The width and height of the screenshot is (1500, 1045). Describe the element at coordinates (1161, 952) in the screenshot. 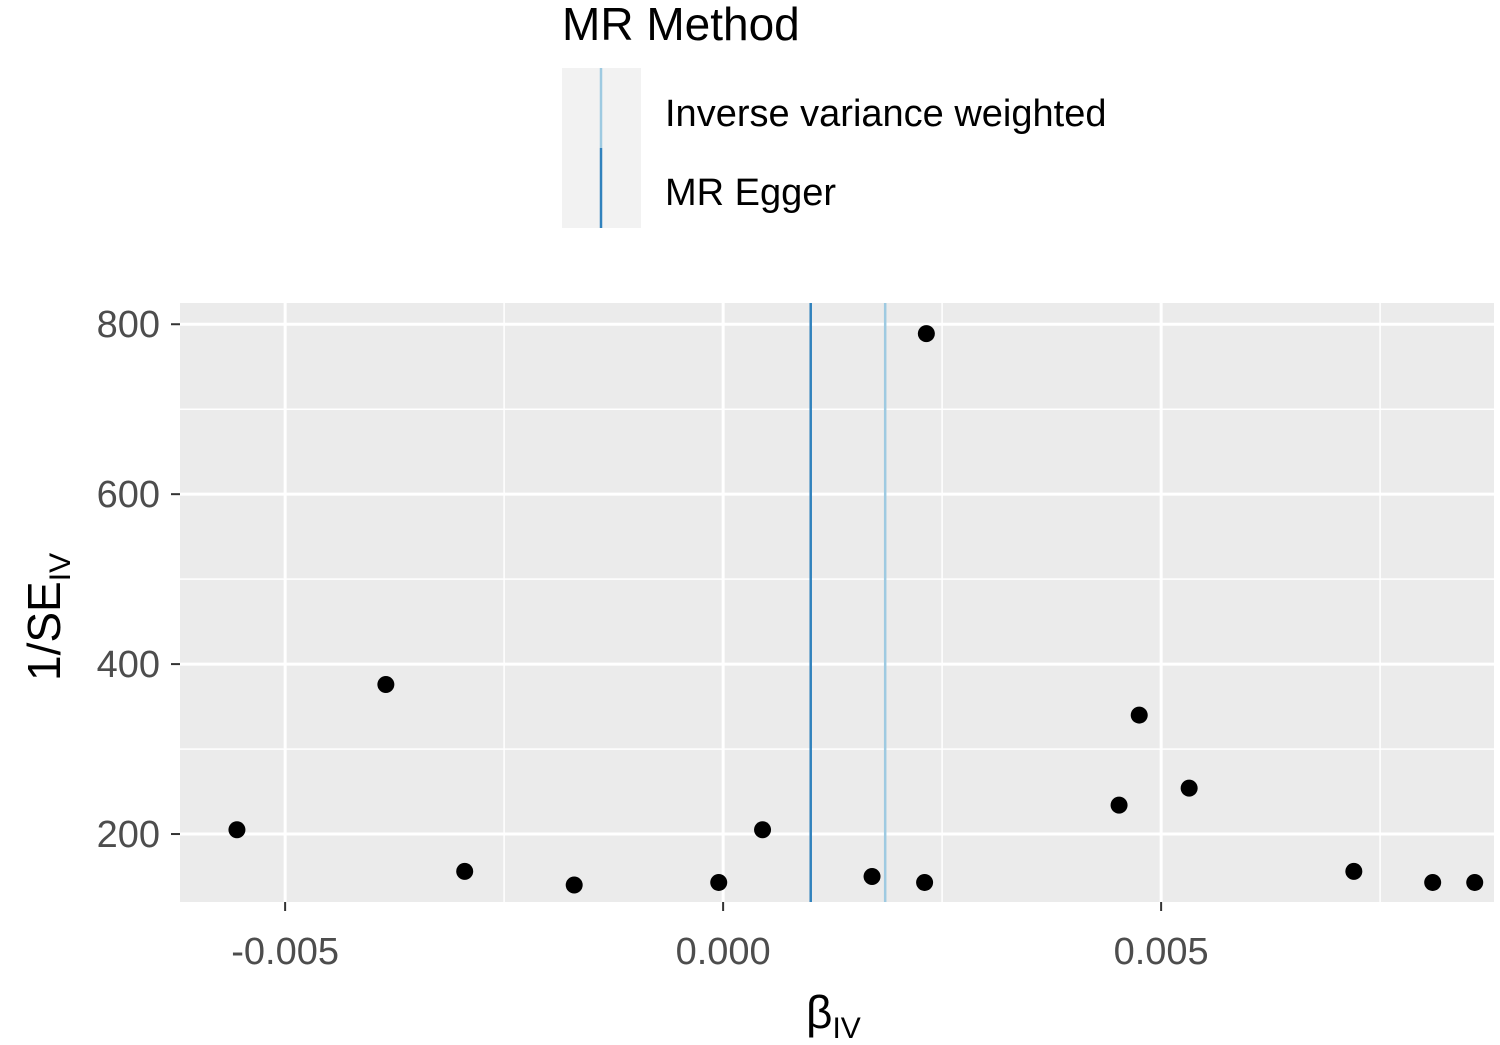

I see `x-tick-label: 0.005` at that location.